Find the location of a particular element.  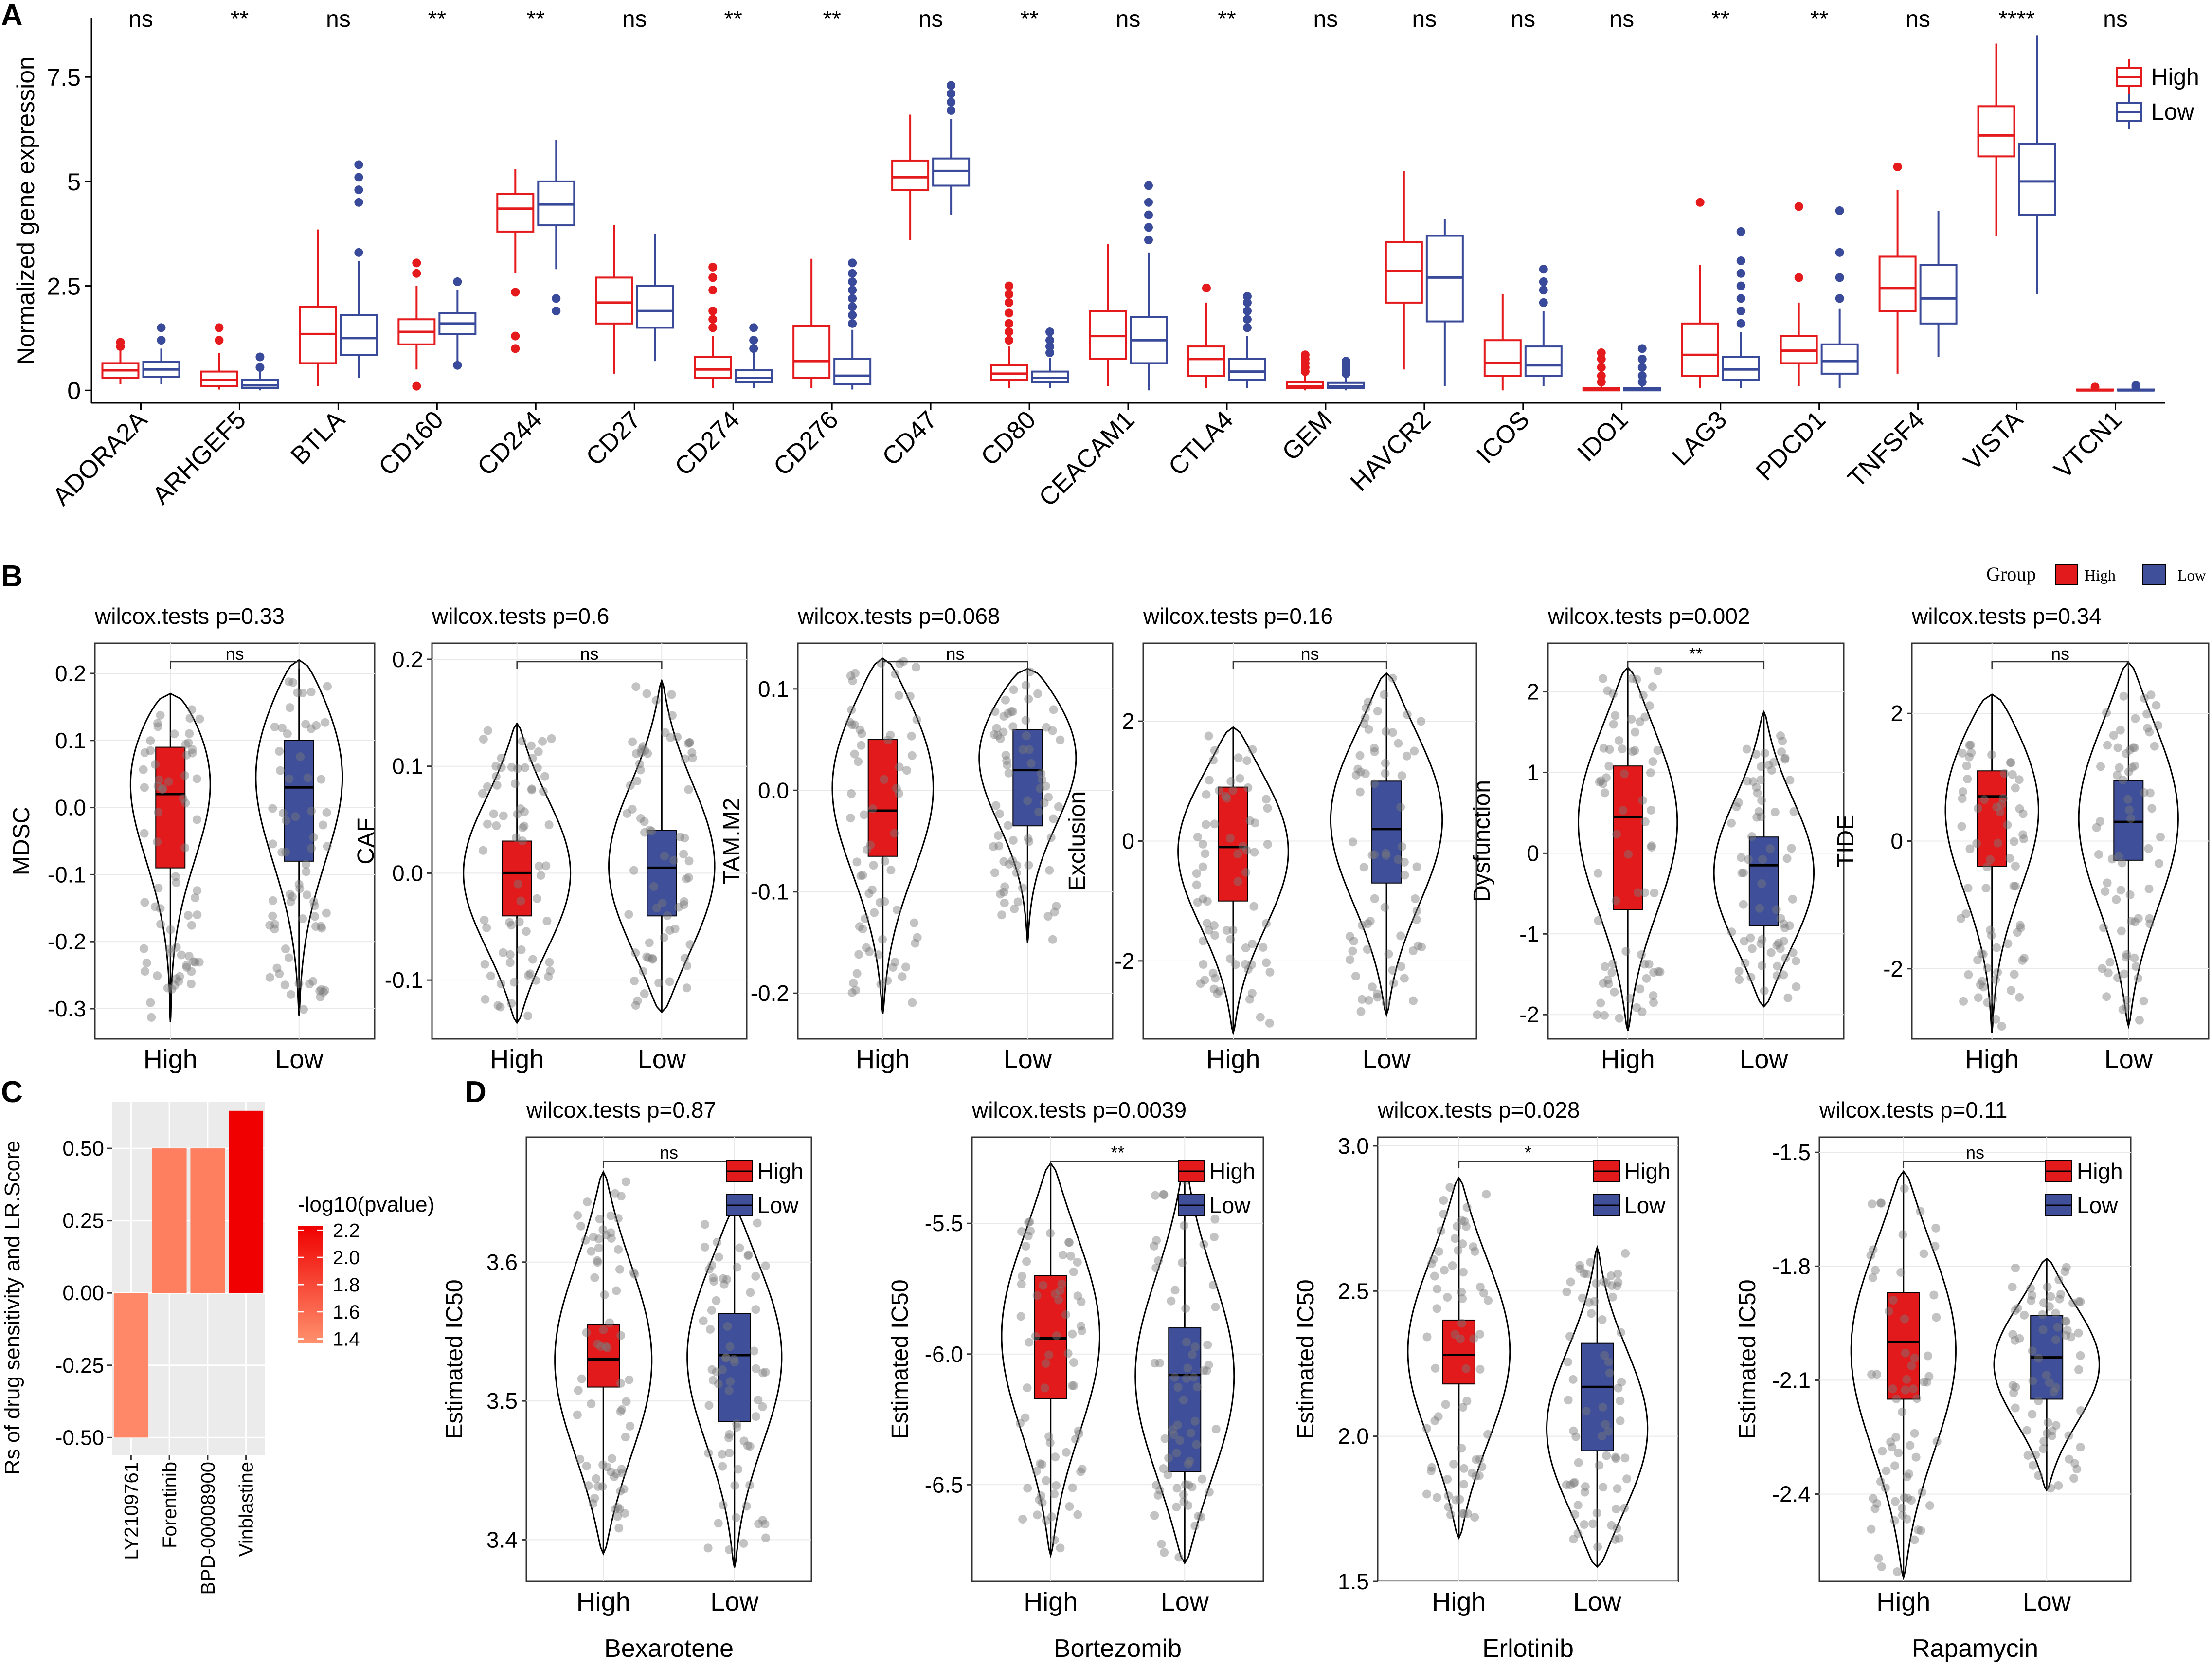

violin-low is located at coordinates (662, 846).